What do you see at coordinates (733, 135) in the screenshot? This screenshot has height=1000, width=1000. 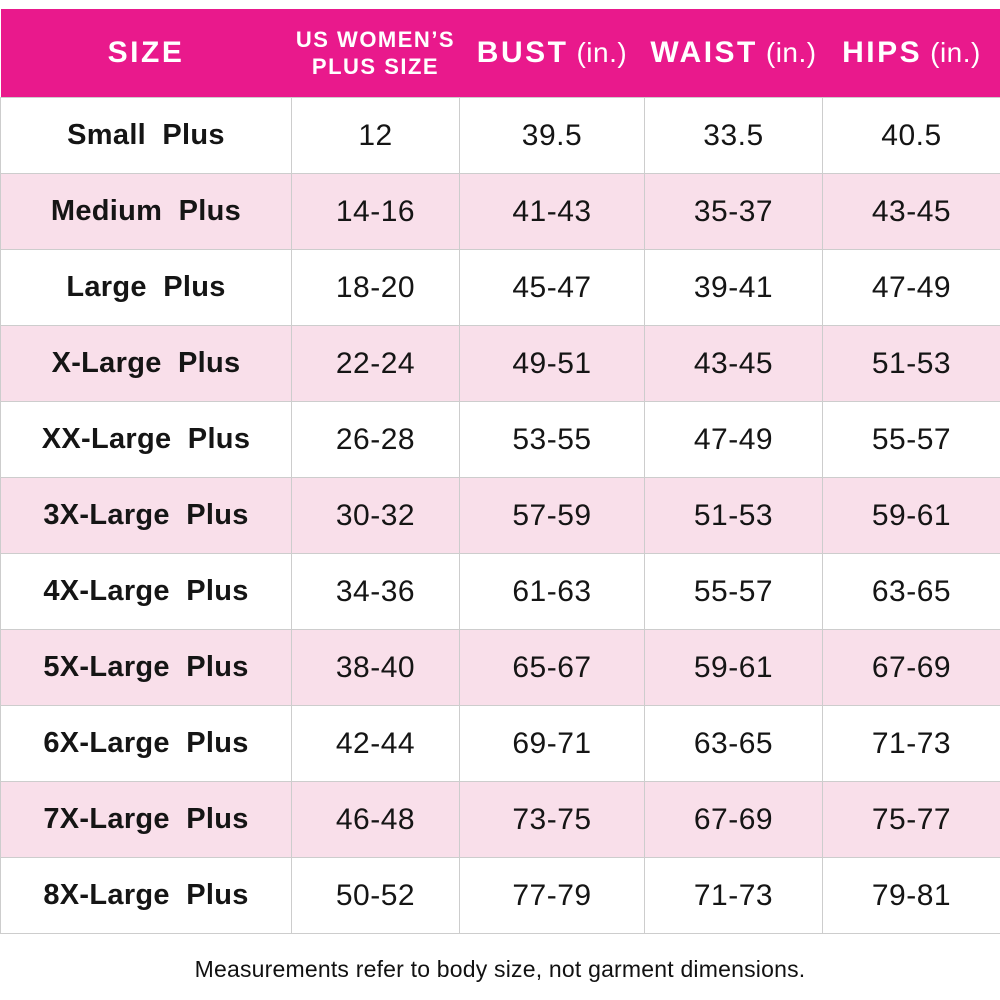 I see `waist-cell: 33.5` at bounding box center [733, 135].